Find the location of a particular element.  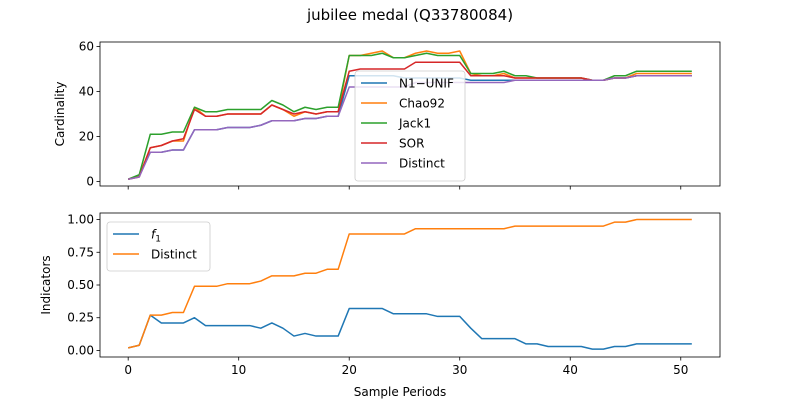

y-axis-label: Indicators is located at coordinates (46, 284).